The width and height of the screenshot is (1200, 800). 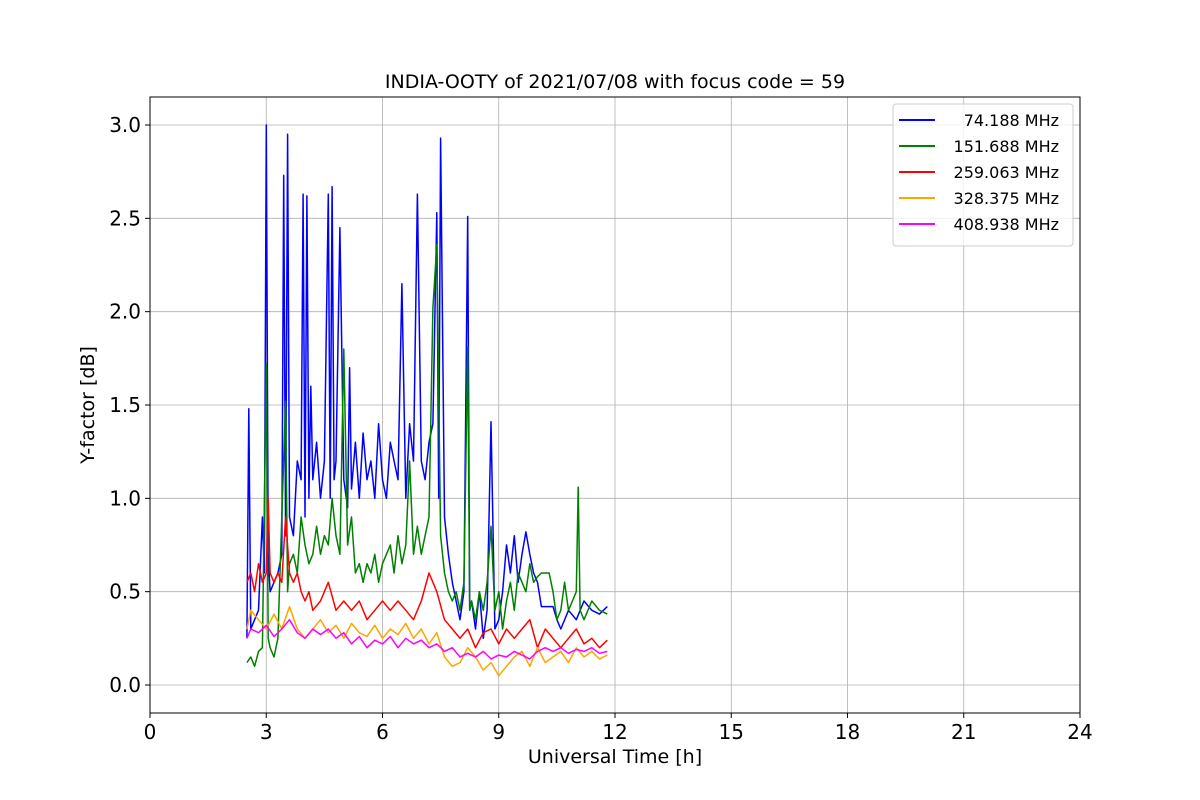 What do you see at coordinates (963, 732) in the screenshot?
I see `x-tick-label: 21` at bounding box center [963, 732].